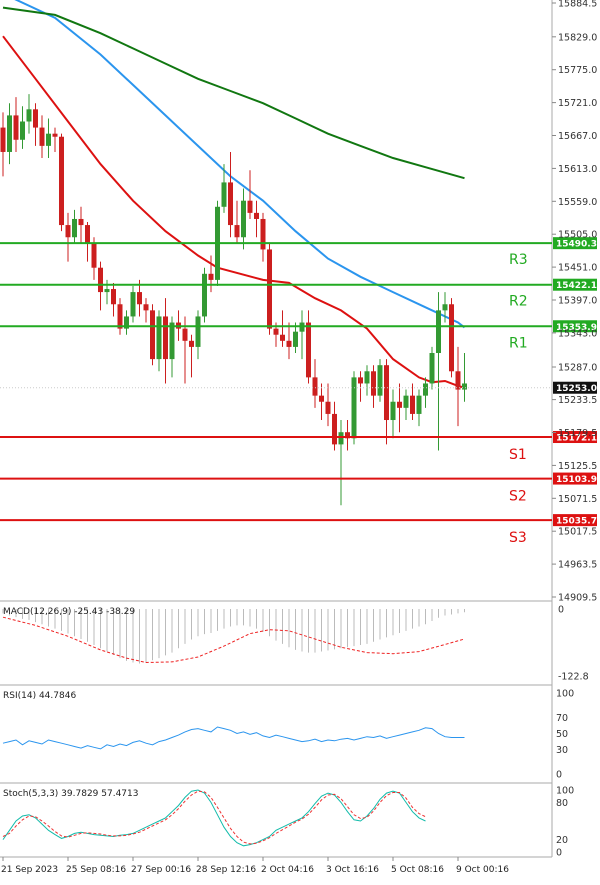 The image size is (600, 885). Describe the element at coordinates (573, 677) in the screenshot. I see `macd-y-label: -122.8` at that location.